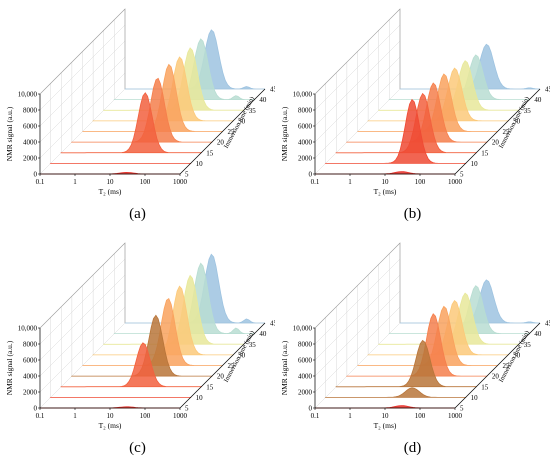 The width and height of the screenshot is (550, 468). Describe the element at coordinates (412, 448) in the screenshot. I see `panel-caption: (d)` at that location.